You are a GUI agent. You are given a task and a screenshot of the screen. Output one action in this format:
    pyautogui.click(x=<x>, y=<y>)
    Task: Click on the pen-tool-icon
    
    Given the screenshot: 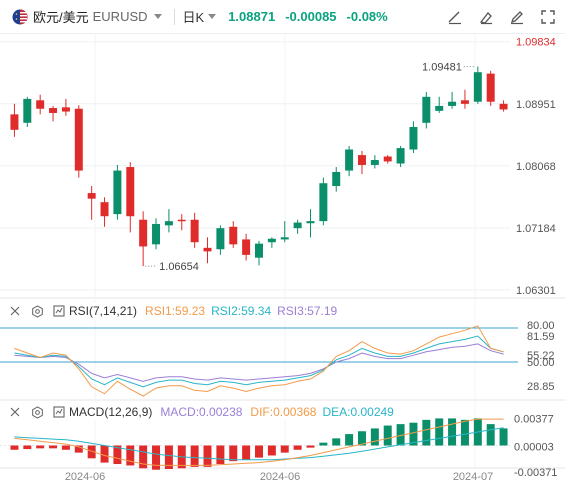 What is the action you would take?
    pyautogui.click(x=517, y=17)
    